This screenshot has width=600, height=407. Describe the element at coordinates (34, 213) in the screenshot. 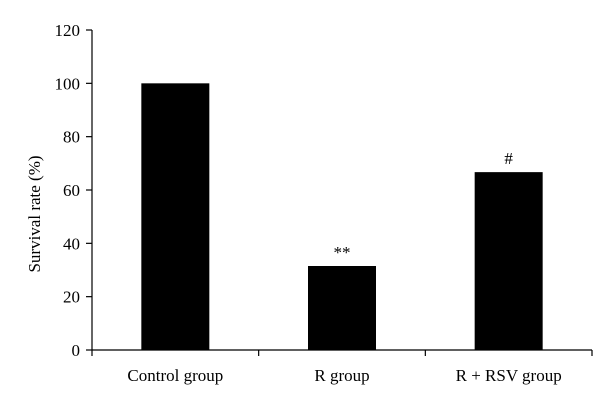

I see `y-axis-label: Survival rate (%)` at that location.